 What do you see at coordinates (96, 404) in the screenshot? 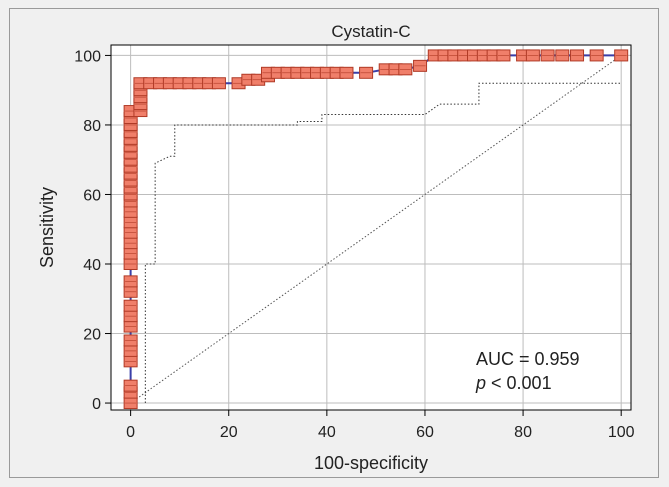
I see `y-tick-label: 0` at bounding box center [96, 404].